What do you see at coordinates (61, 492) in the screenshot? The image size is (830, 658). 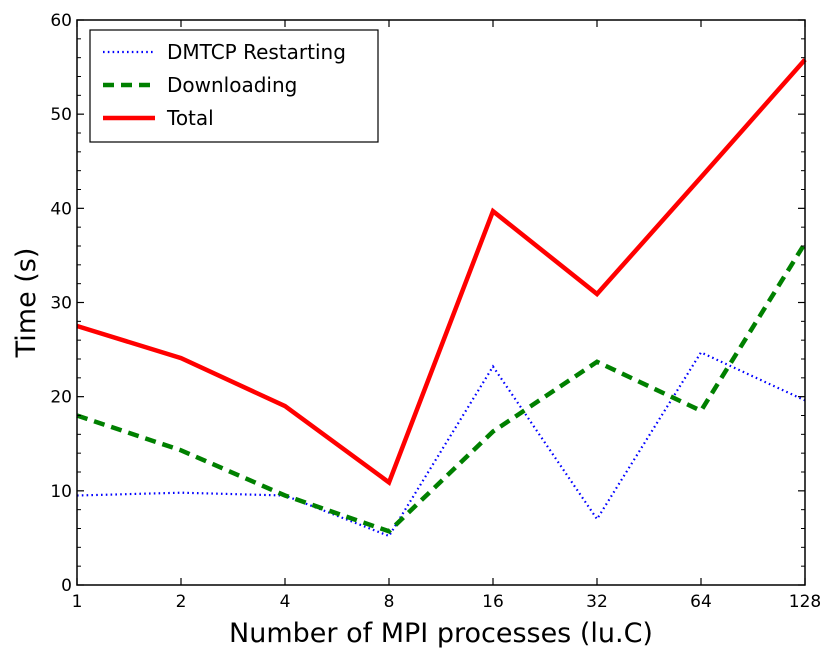 I see `y-tick-label: 10` at bounding box center [61, 492].